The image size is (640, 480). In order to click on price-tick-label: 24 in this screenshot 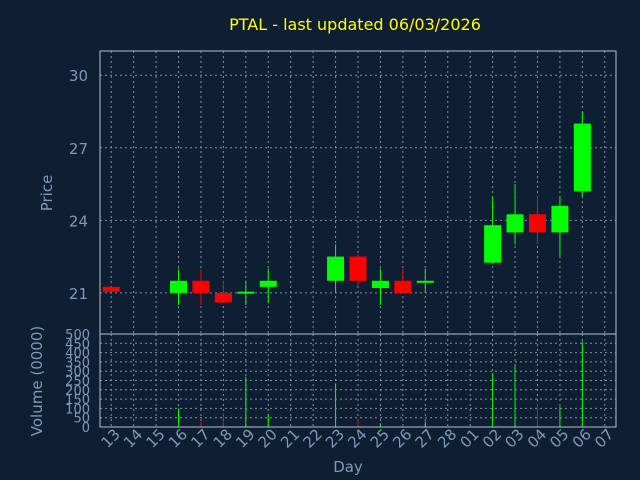, I will do `click(78, 221)`.